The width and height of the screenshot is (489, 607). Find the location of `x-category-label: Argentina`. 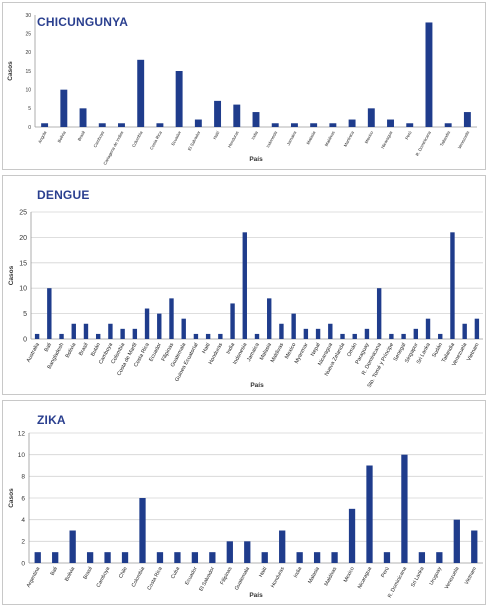

x-category-label: Argentina is located at coordinates (34, 577).